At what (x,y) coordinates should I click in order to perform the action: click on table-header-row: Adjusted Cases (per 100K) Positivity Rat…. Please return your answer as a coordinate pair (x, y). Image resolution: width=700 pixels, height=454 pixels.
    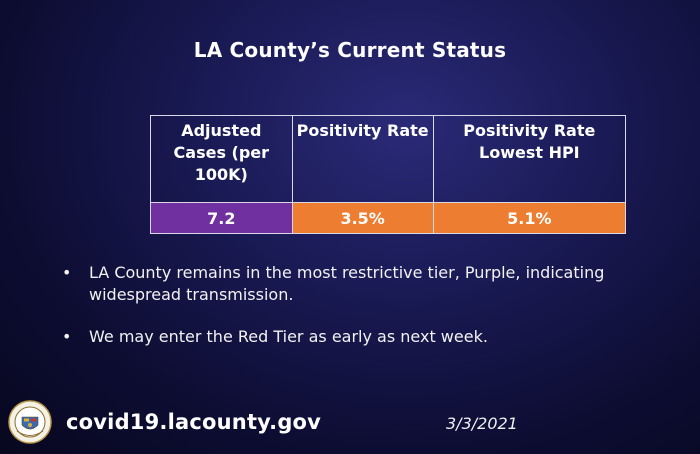
    Looking at the image, I should click on (388, 159).